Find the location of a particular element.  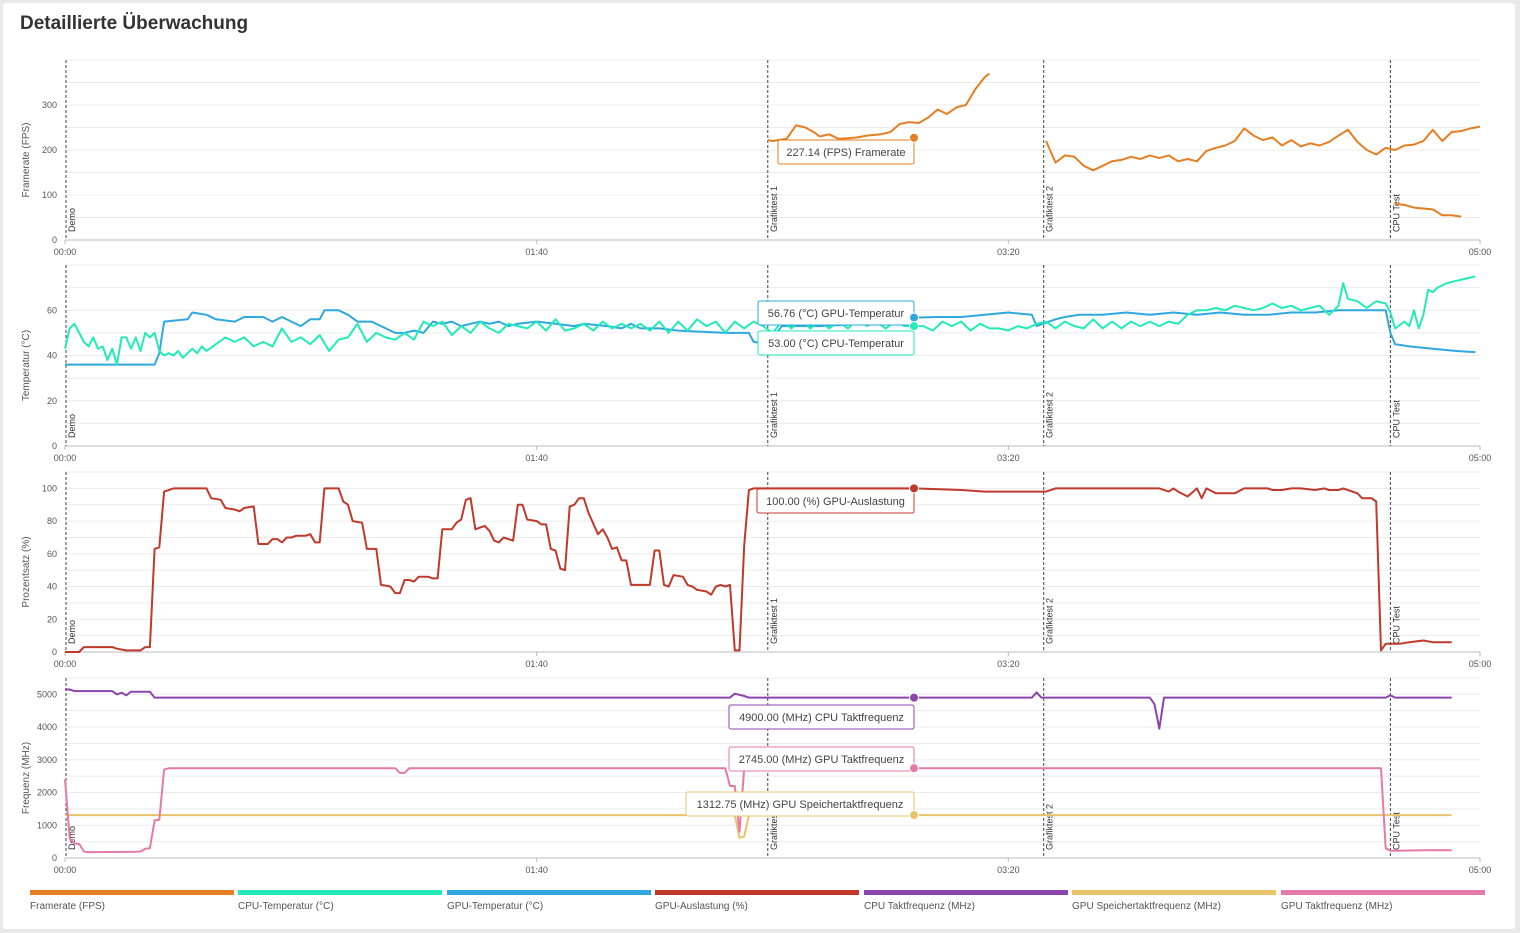

tooltip-text: 53.00 (°C) CPU-Temperatur is located at coordinates (836, 344).